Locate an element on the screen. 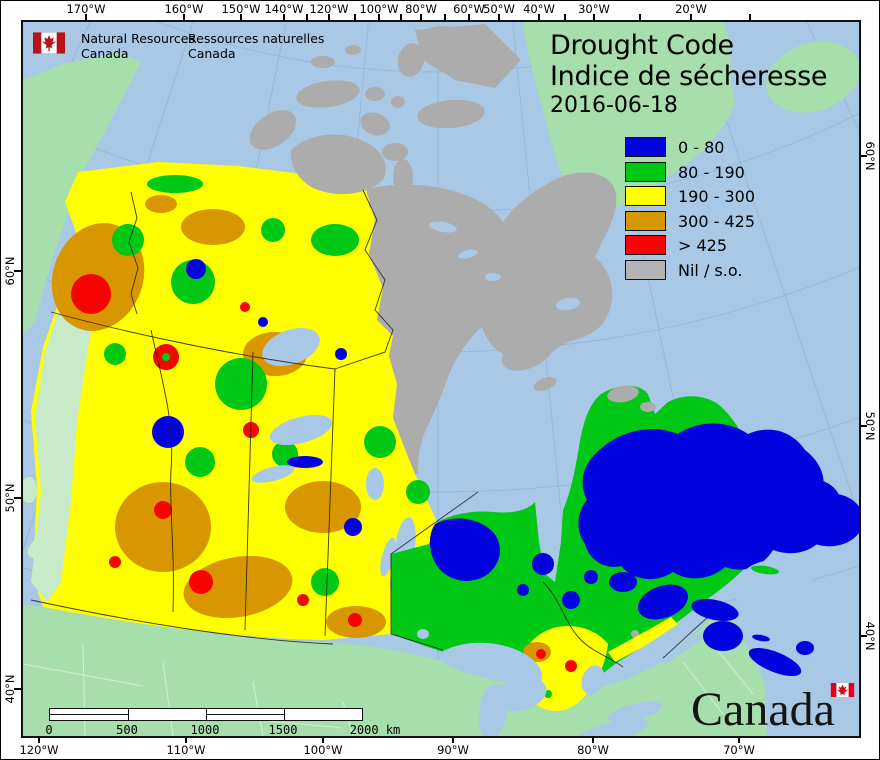 This screenshot has width=880, height=760. axis-label-top: 170°W is located at coordinates (86, 9).